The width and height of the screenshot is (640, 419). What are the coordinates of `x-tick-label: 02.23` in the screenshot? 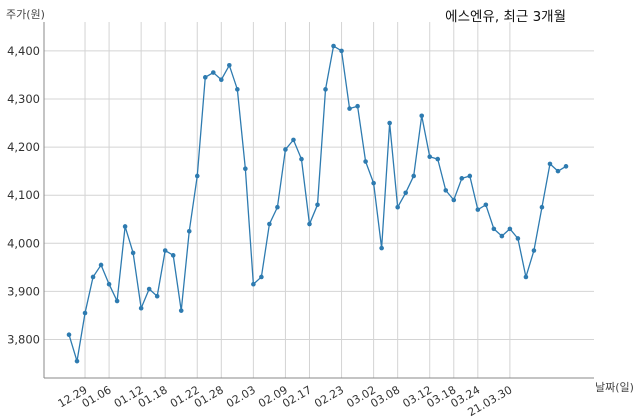 It's located at (329, 396).